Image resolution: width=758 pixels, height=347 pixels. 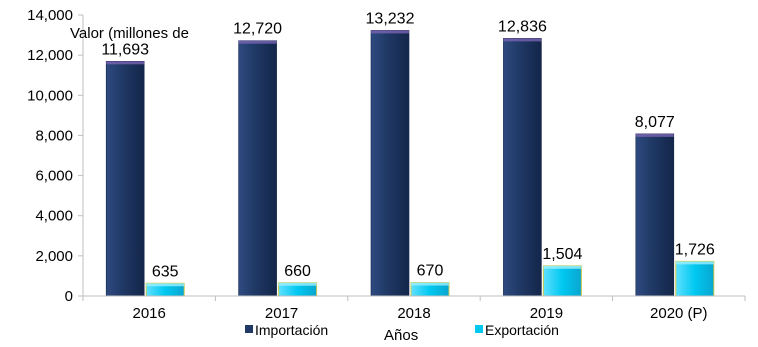 What do you see at coordinates (55, 156) in the screenshot?
I see `y-axis-ticks: 0 2,000 4,000 6,000 8,000 10,000 12,000 14,000` at bounding box center [55, 156].